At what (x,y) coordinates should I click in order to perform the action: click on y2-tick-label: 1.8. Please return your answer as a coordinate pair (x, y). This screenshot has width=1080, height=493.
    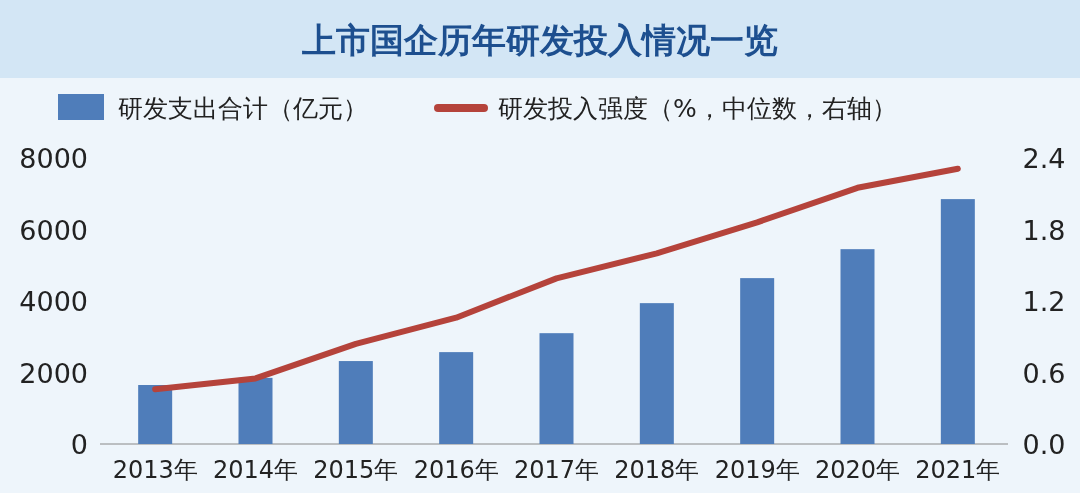
    Looking at the image, I should click on (1044, 230).